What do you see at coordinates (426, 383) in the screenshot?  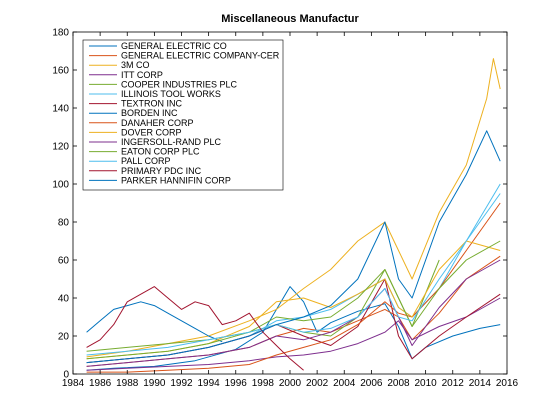 I see `x-tick-label: 2010` at bounding box center [426, 383].